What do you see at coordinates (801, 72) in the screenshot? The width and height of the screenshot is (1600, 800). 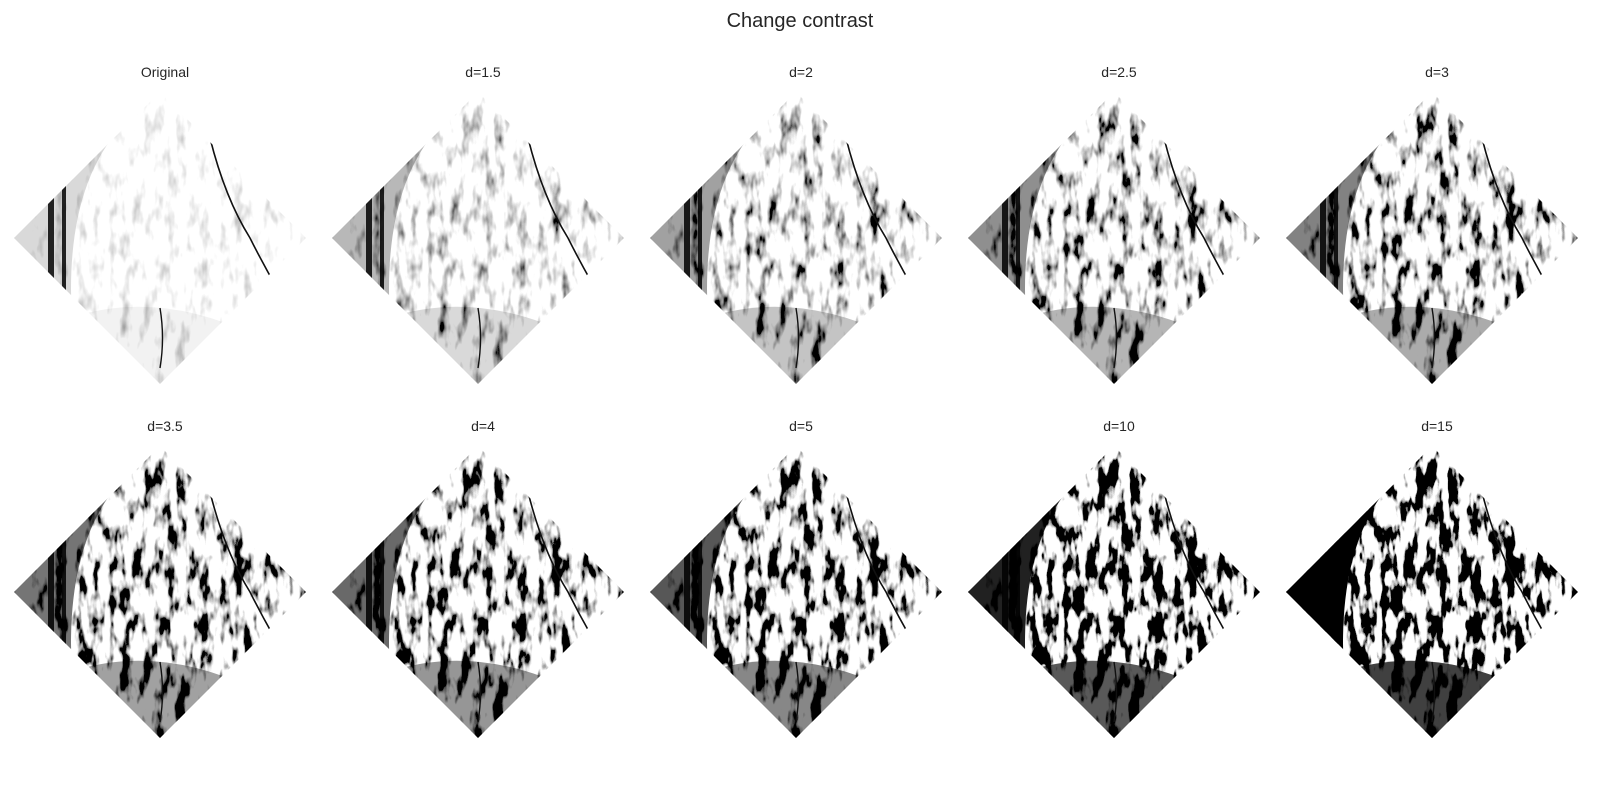 I see `panel-title: d=2` at bounding box center [801, 72].